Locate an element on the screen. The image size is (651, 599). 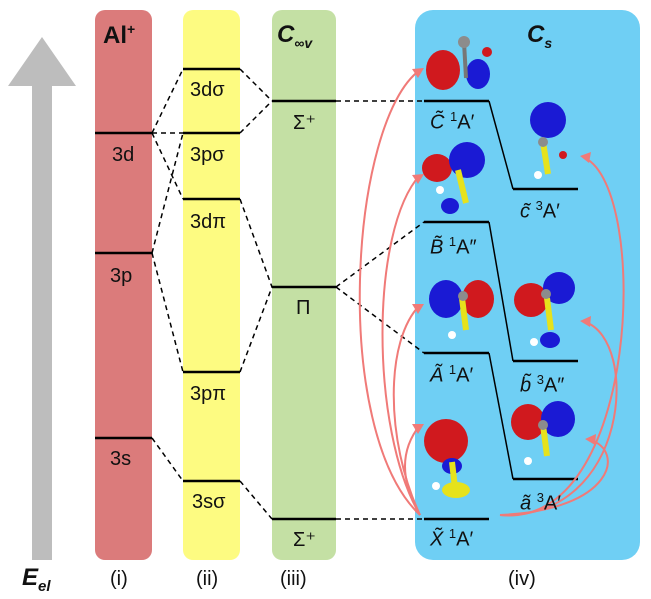
label-3ppi: 3pπ is located at coordinates (208, 394).